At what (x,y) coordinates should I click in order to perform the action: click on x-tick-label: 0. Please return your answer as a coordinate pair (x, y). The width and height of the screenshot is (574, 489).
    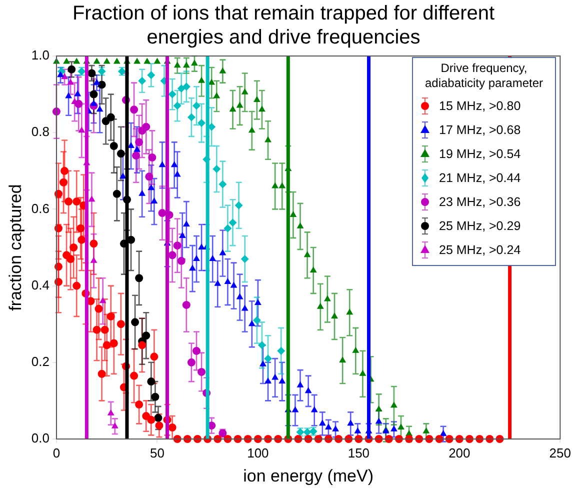
    Looking at the image, I should click on (56, 452).